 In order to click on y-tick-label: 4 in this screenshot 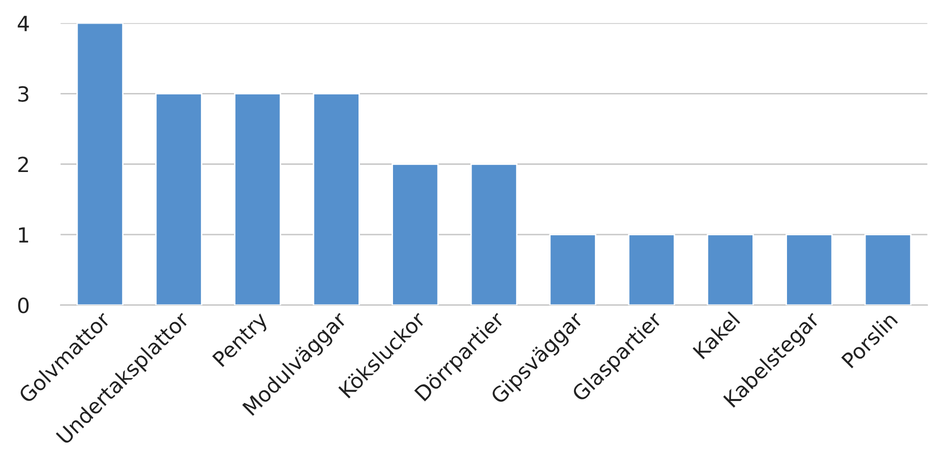, I will do `click(23, 24)`.